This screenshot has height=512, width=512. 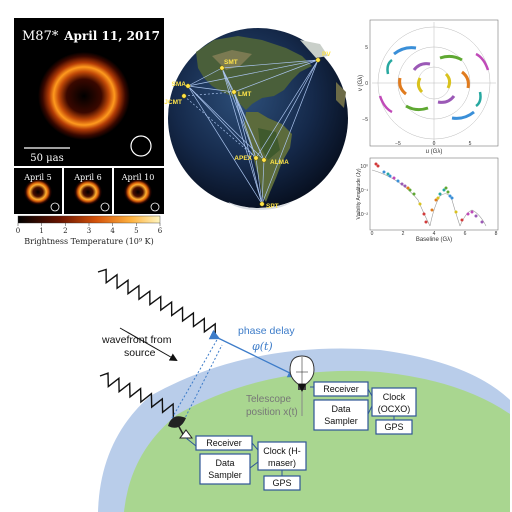 What do you see at coordinates (470, 144) in the screenshot?
I see `uv-xtick-label: 5` at bounding box center [470, 144].